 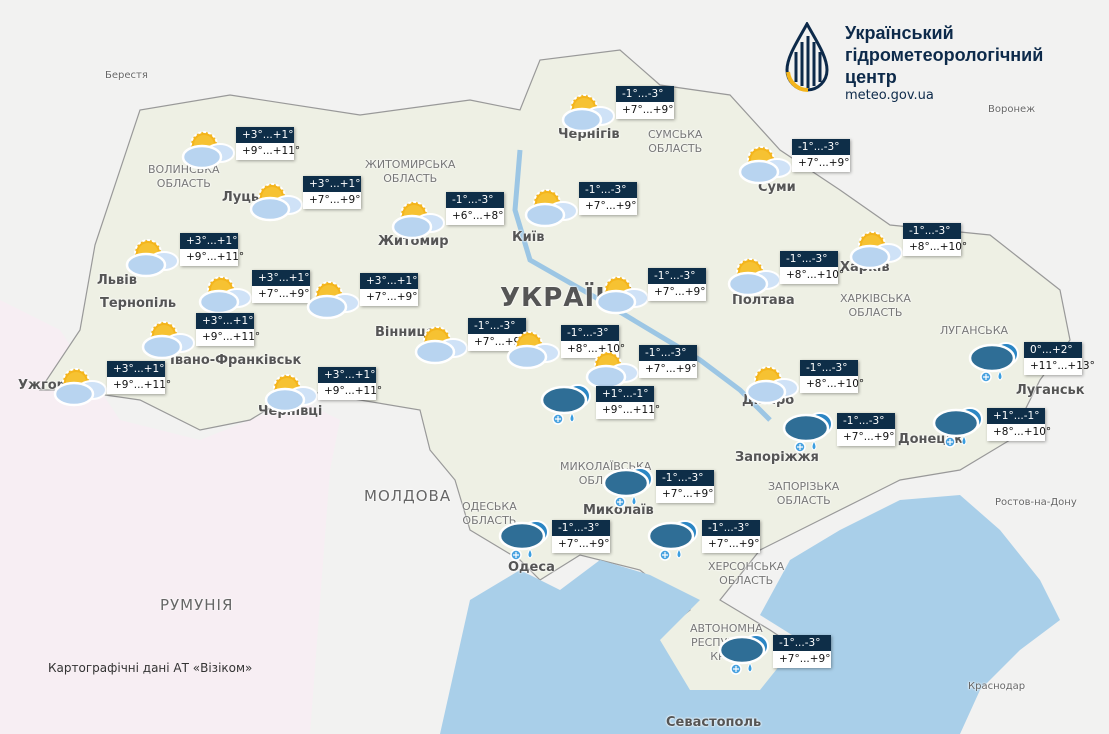 I want to click on forecast-zaporizhzhia: -1°...-3° +7°...+9°, so click(x=866, y=429).